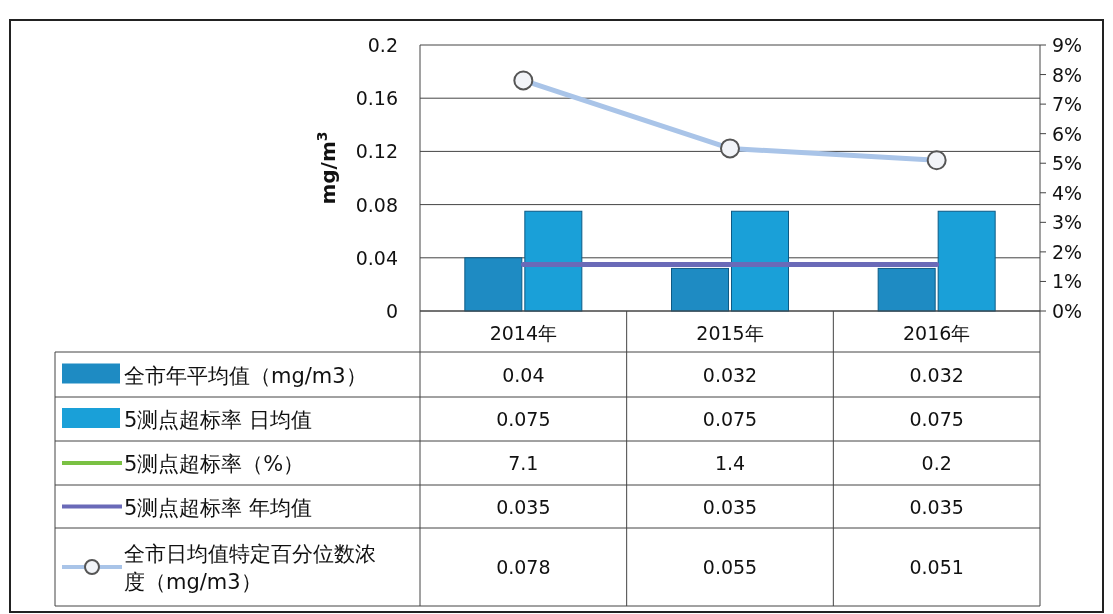  What do you see at coordinates (376, 257) in the screenshot?
I see `y-tick-label: 0.04` at bounding box center [376, 257].